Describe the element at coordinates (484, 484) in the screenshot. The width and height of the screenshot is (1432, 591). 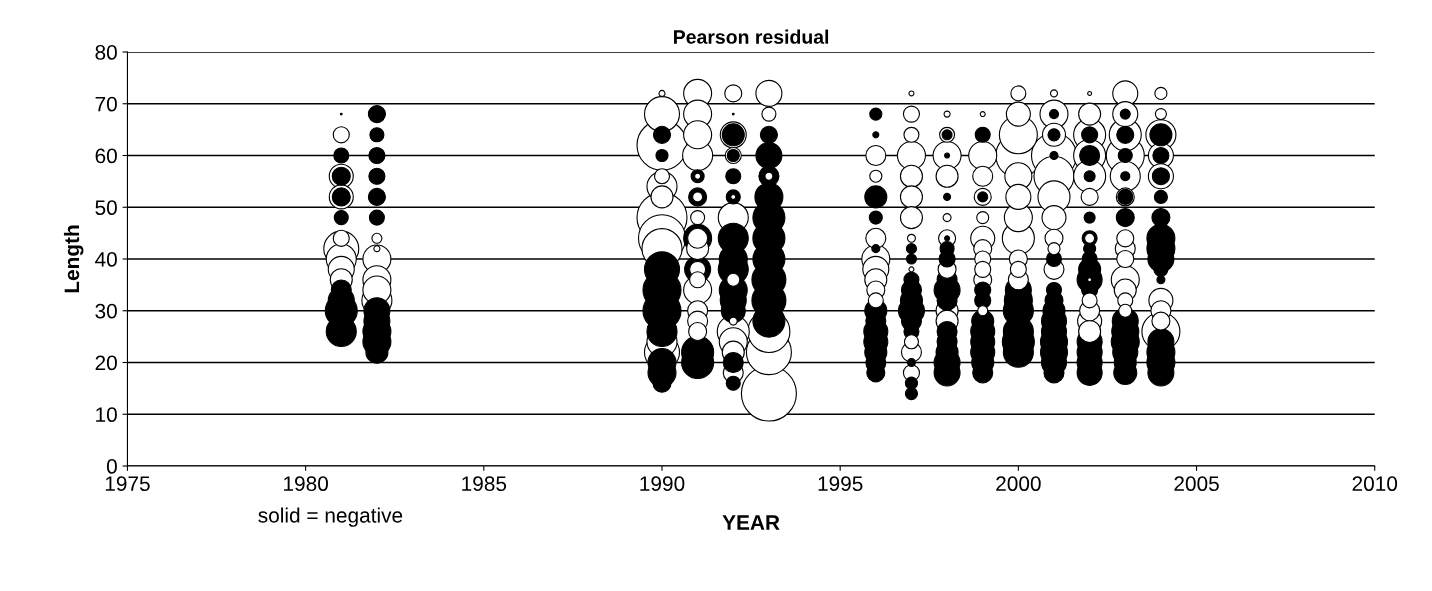
I see `x-tick-label: 1985` at that location.